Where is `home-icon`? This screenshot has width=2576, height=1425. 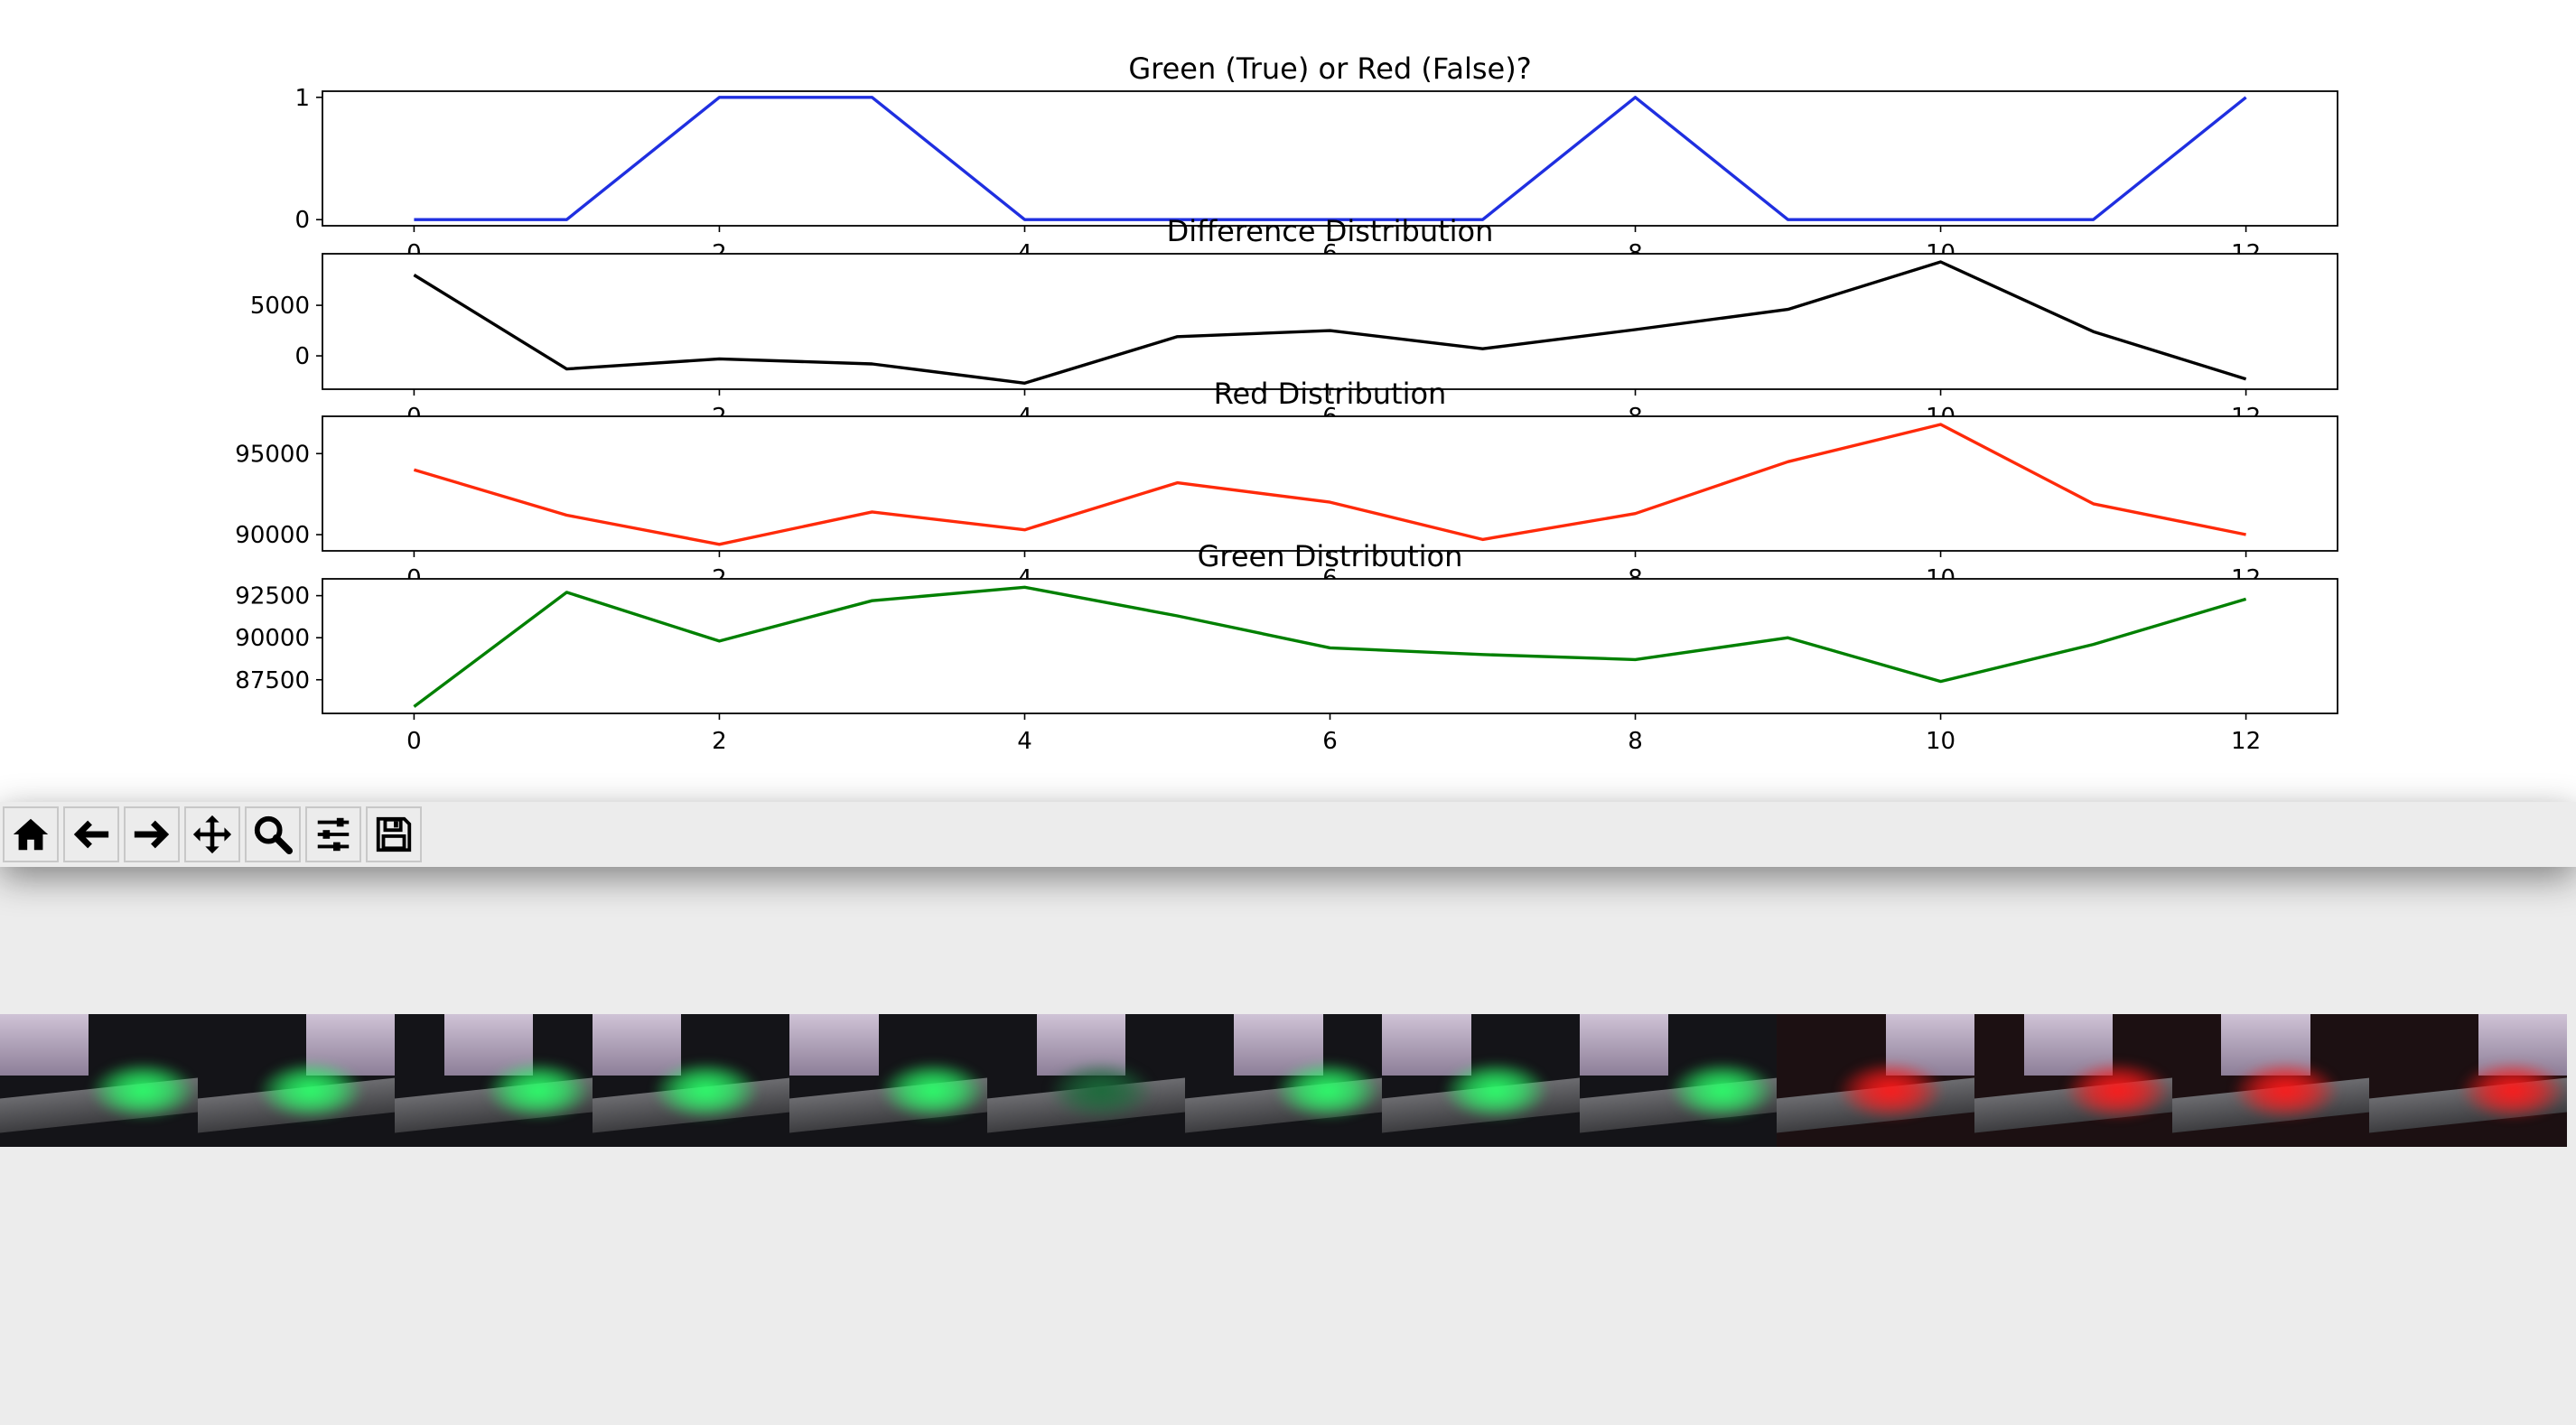 home-icon is located at coordinates (31, 834).